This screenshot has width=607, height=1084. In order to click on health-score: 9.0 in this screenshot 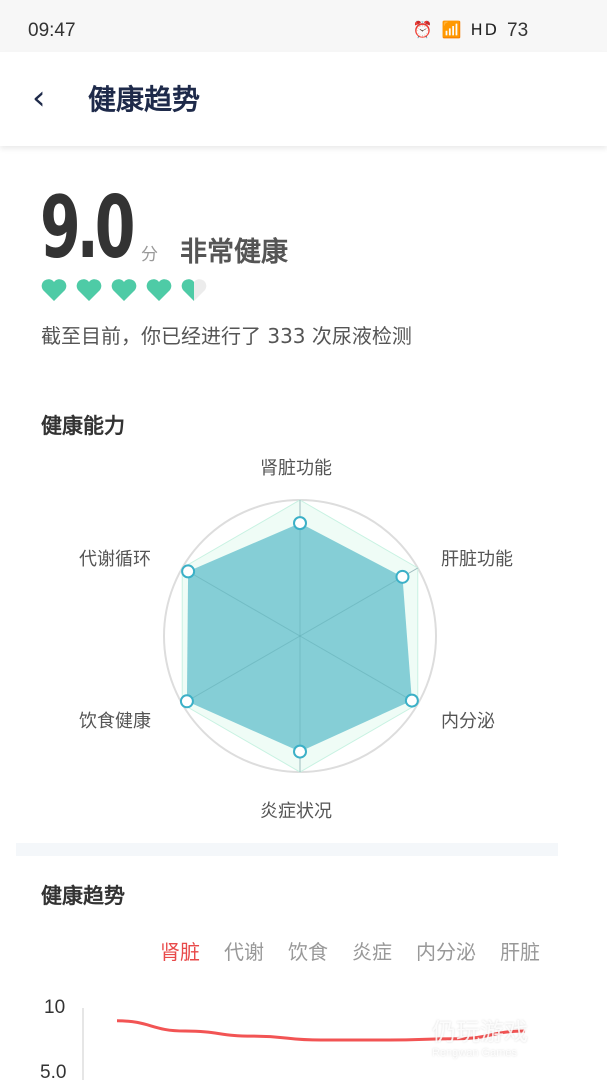, I will do `click(87, 228)`.